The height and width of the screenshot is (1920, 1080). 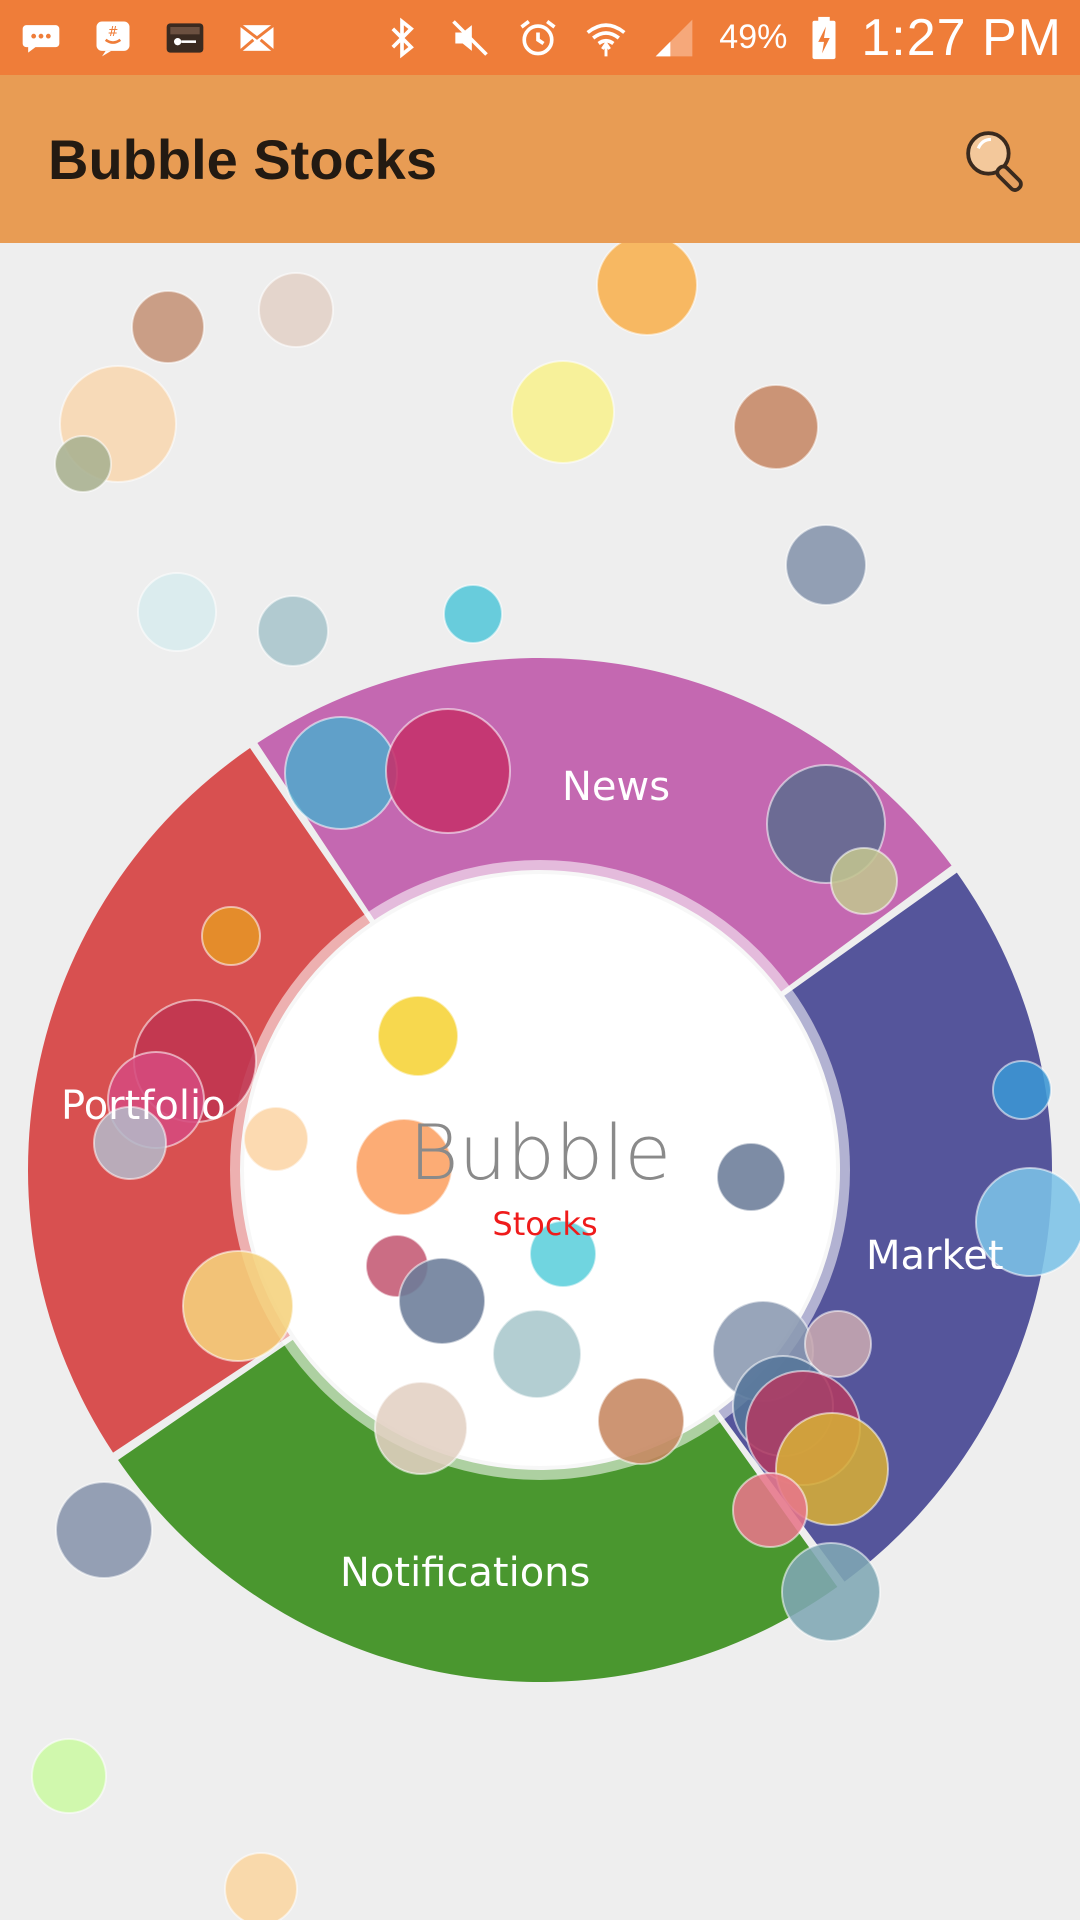 I want to click on battery-charging-icon, so click(x=824, y=38).